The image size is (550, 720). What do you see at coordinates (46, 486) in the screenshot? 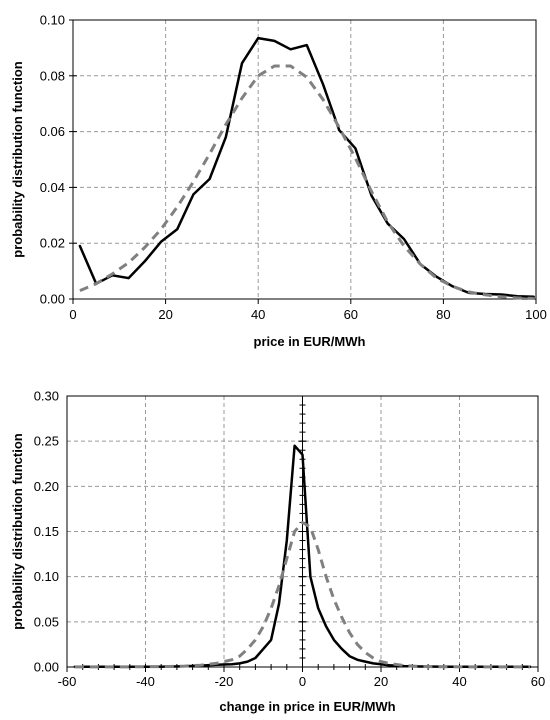
I see `y-tick-label: 0.20` at bounding box center [46, 486].